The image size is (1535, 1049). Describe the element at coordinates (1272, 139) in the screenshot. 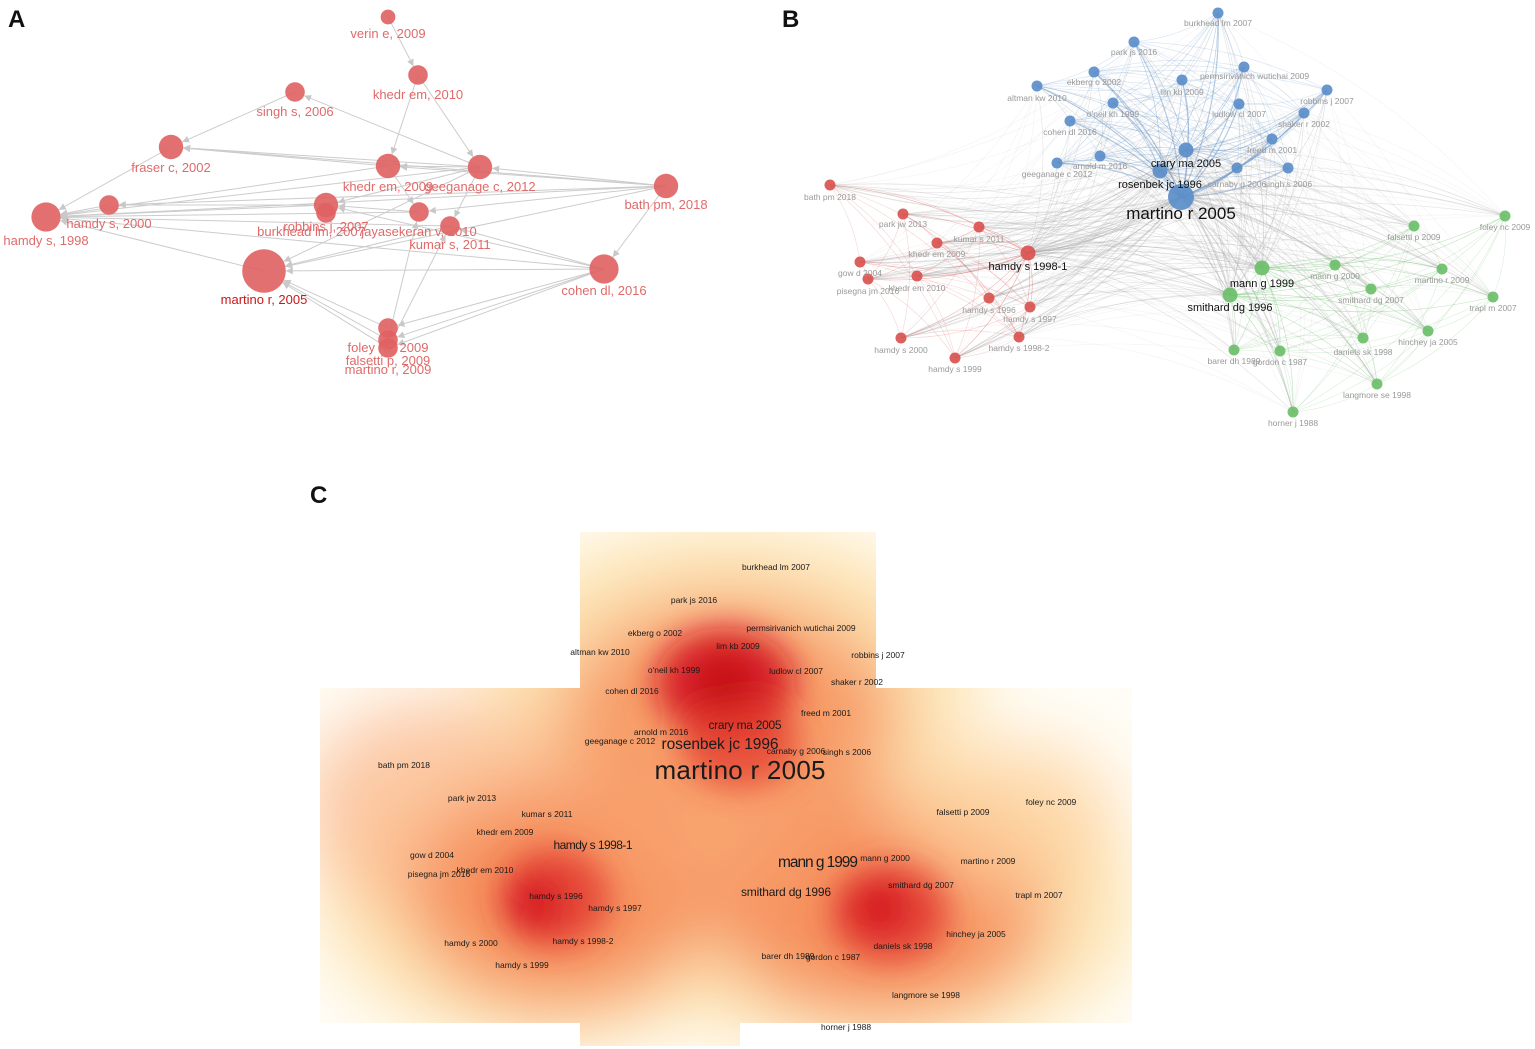

I see `node-freed` at that location.